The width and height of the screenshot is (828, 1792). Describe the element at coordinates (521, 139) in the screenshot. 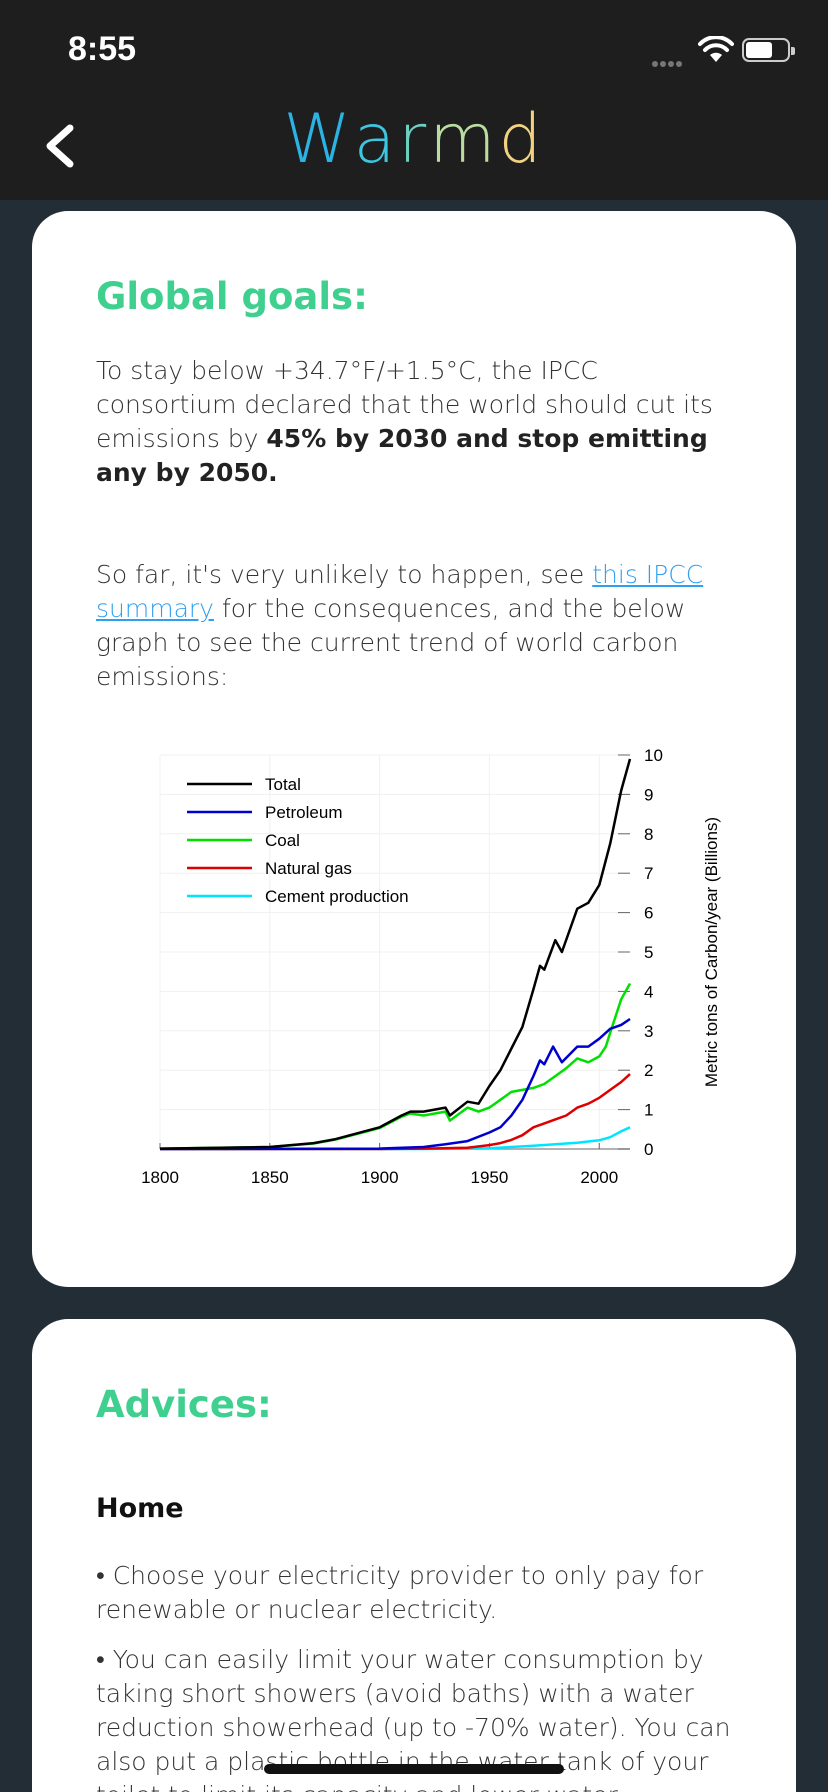

I see `app-title-letter: d` at that location.